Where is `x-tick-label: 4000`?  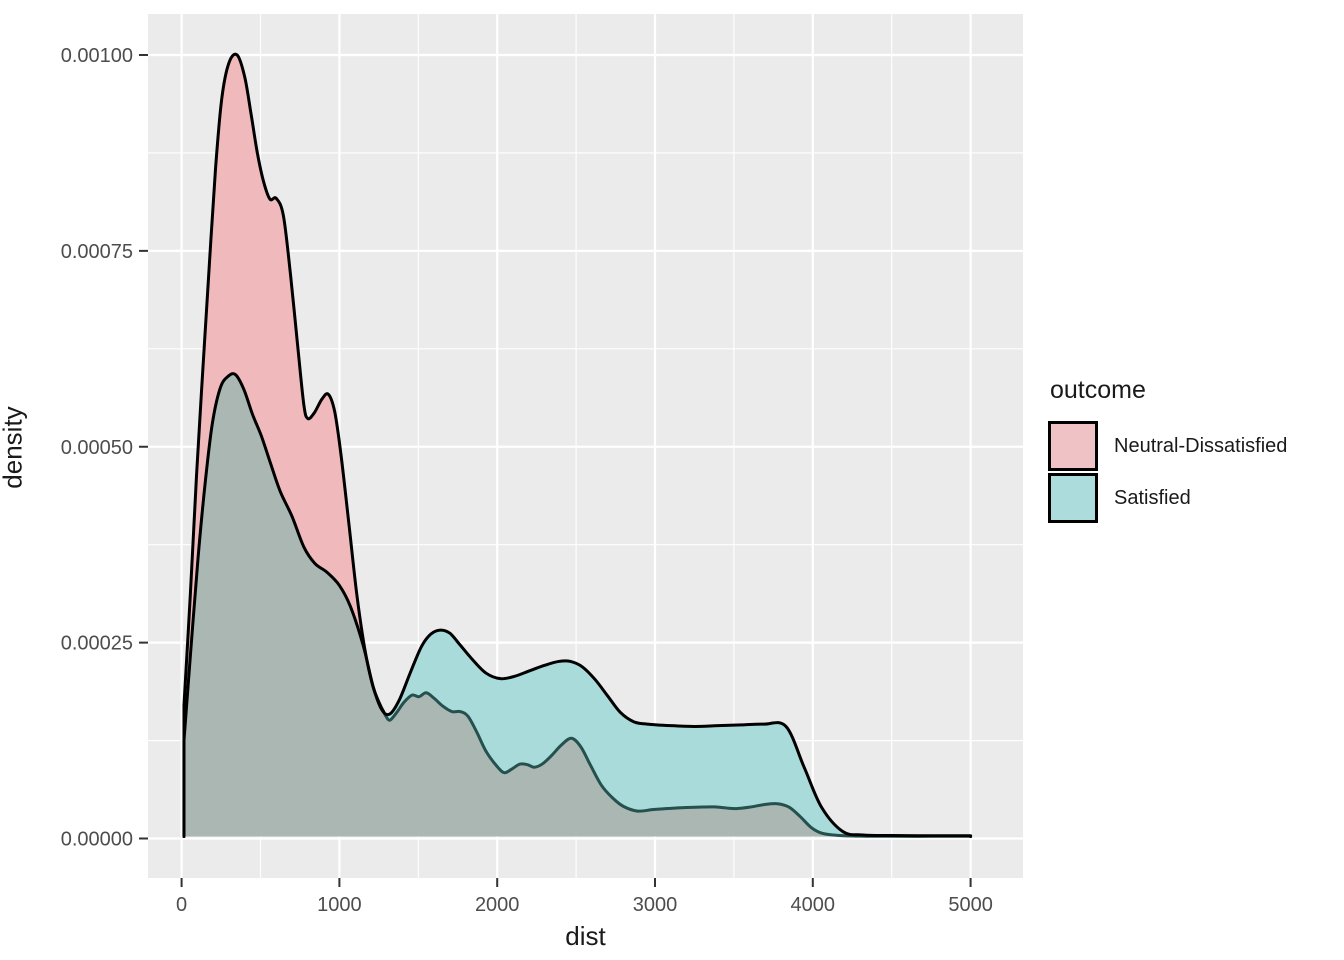 x-tick-label: 4000 is located at coordinates (813, 905).